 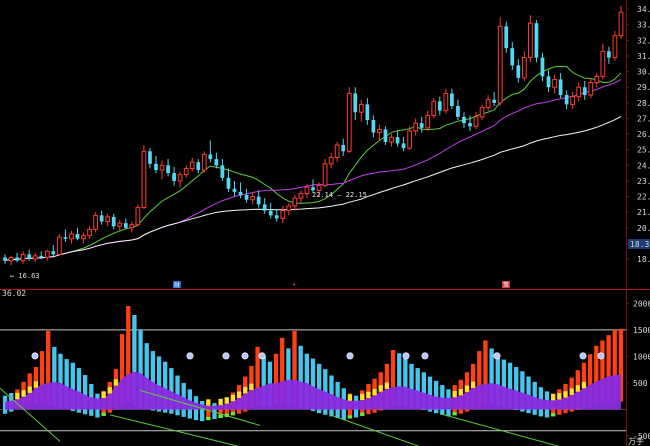 What do you see at coordinates (640, 244) in the screenshot?
I see `current-price-label: 18.32` at bounding box center [640, 244].